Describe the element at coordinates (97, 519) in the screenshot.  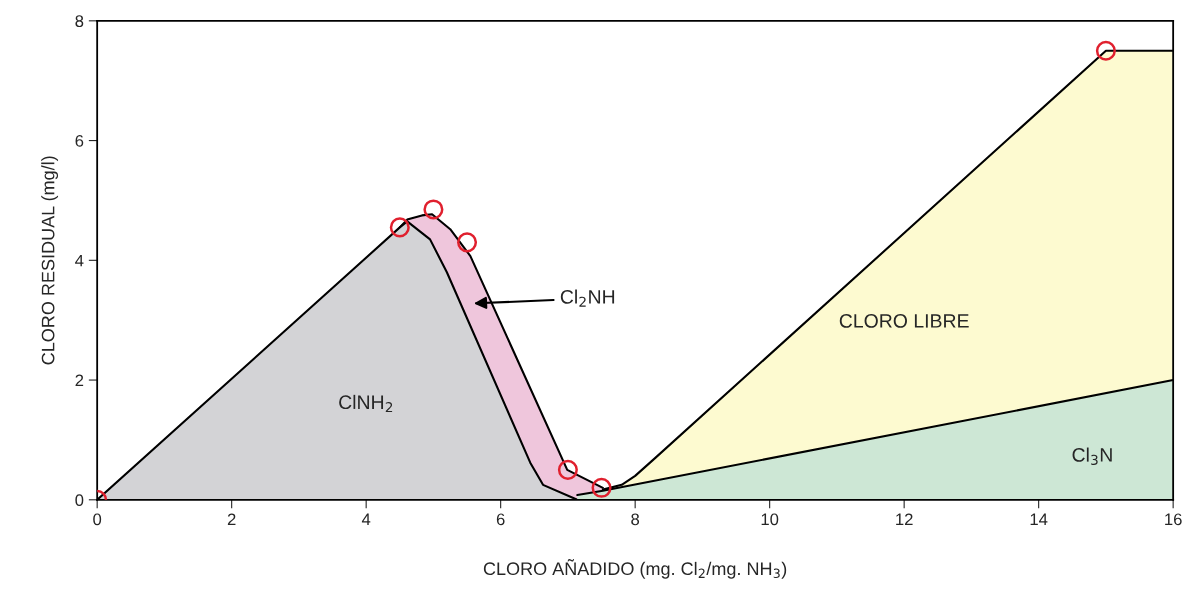
I see `x-tick-label: 0` at that location.